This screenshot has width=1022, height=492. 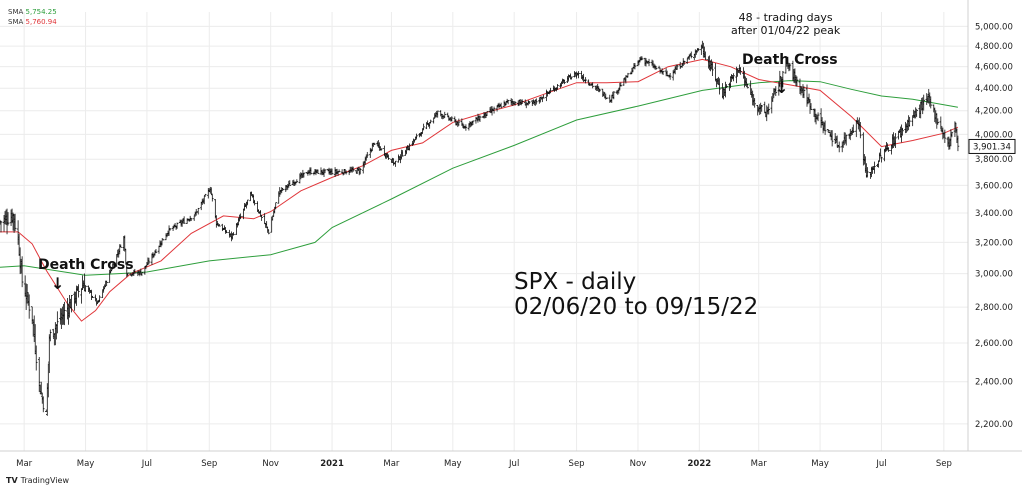 What do you see at coordinates (994, 68) in the screenshot?
I see `y-tick-label: 4,600.00` at bounding box center [994, 68].